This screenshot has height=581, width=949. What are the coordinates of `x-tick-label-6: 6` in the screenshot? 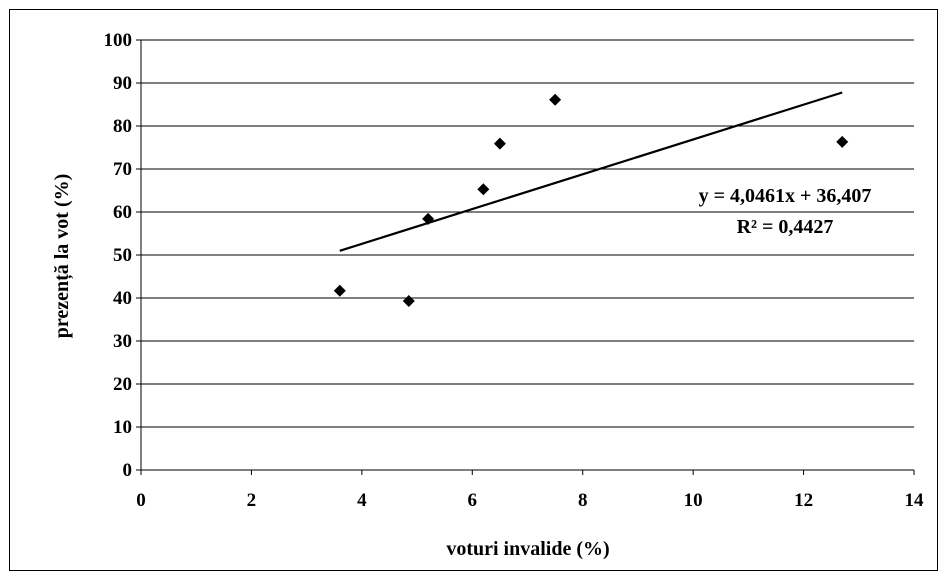 It's located at (473, 500).